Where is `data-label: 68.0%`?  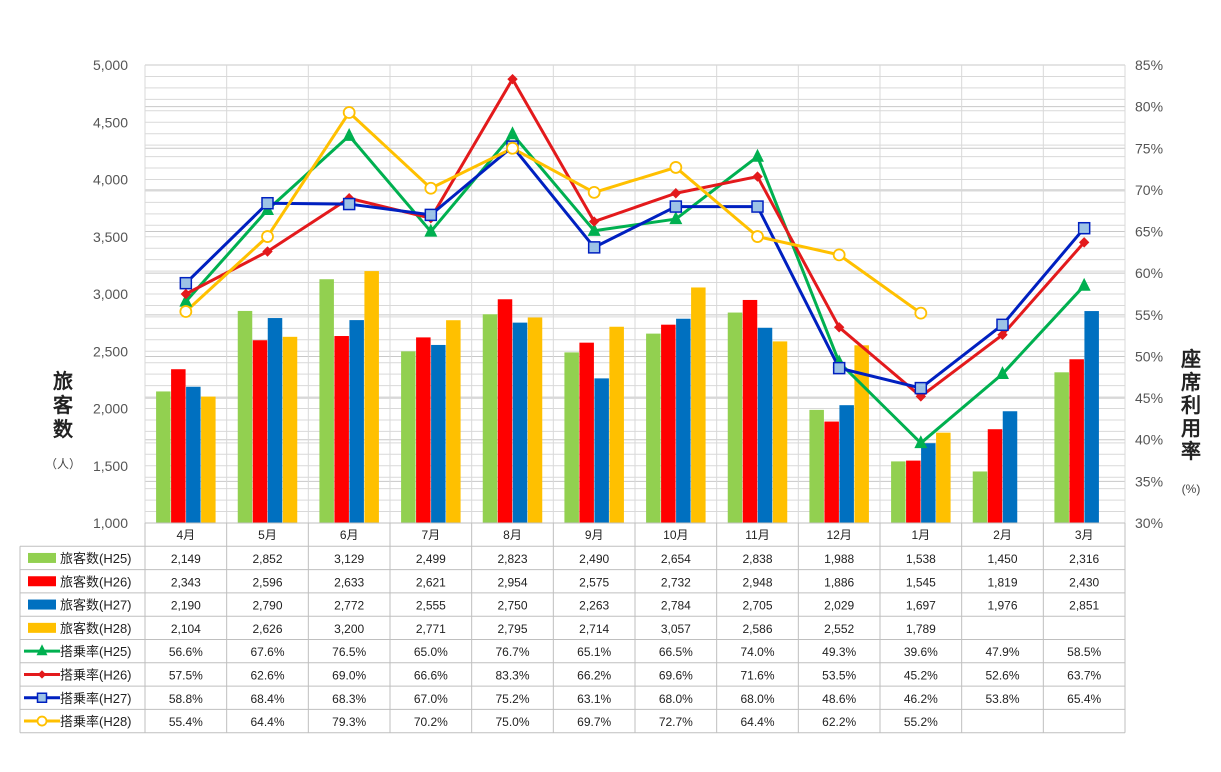
data-label: 68.0% is located at coordinates (757, 699).